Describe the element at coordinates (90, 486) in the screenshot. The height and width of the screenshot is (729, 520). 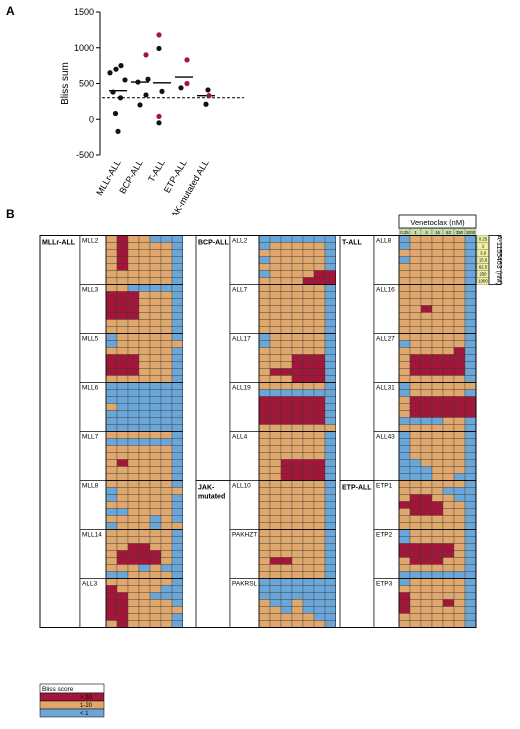
I see `sample-label: MLL8` at that location.